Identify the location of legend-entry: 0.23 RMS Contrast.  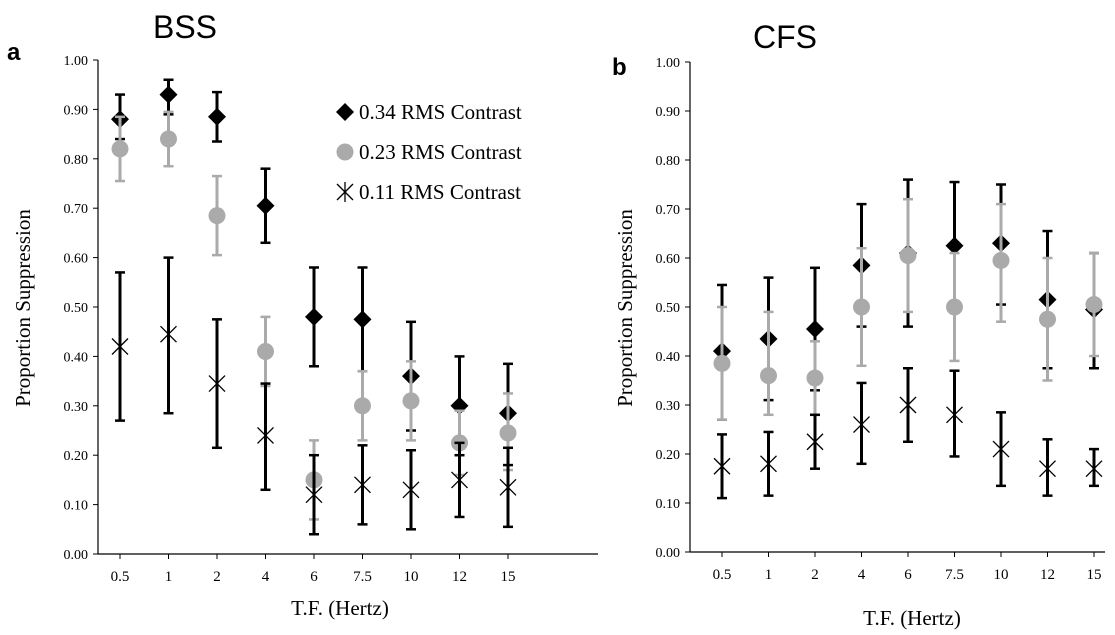
(440, 152).